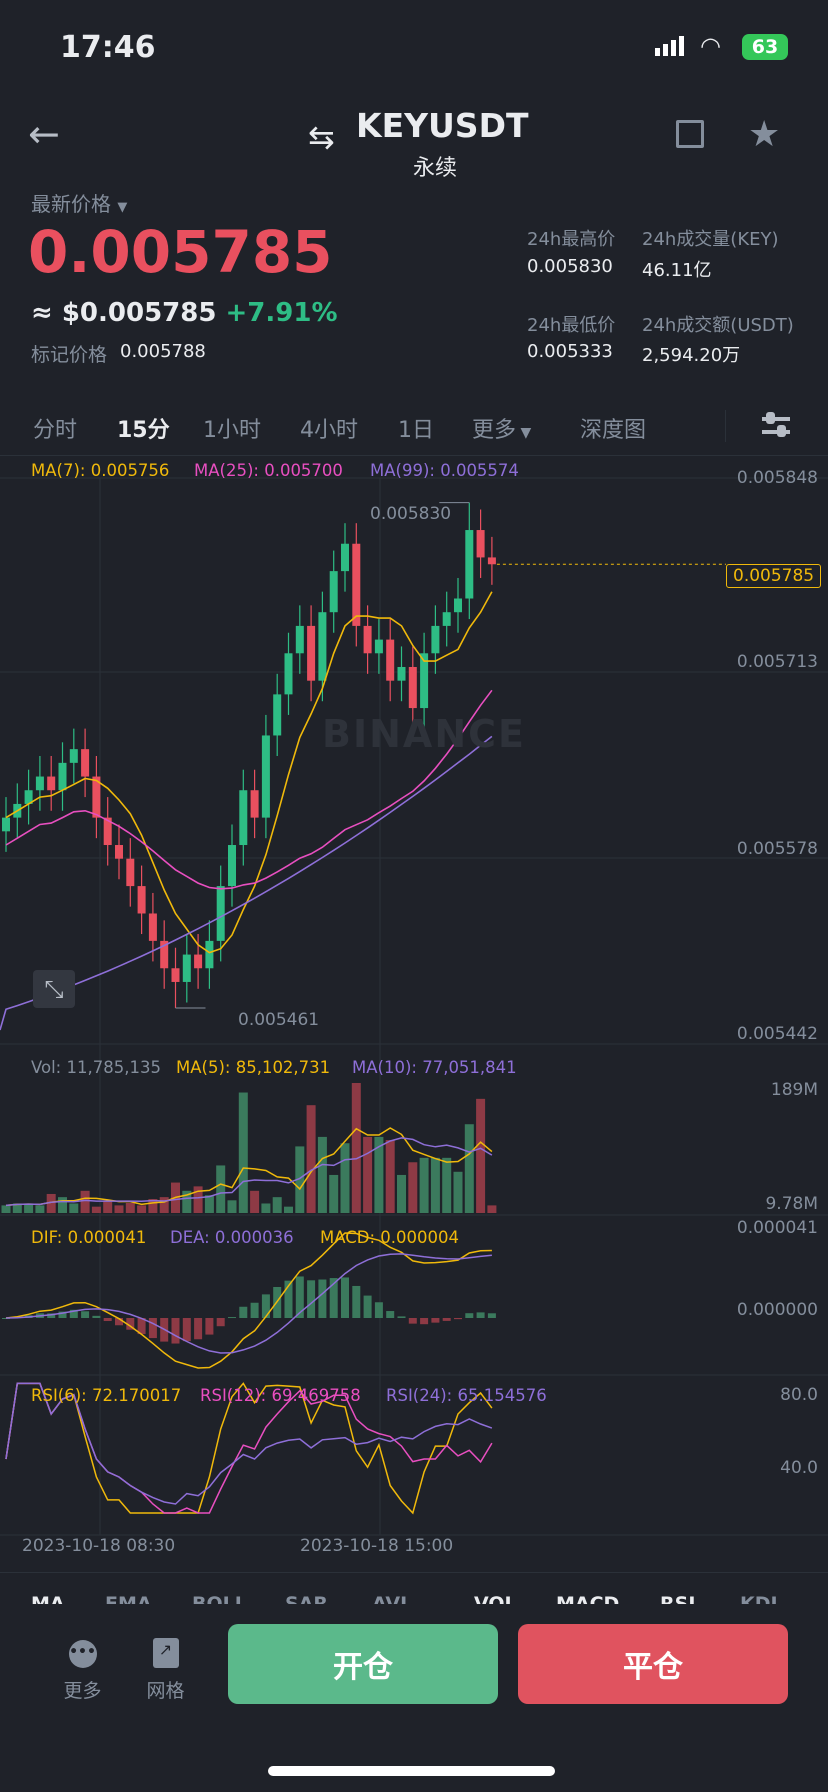 Image resolution: width=828 pixels, height=1792 pixels. What do you see at coordinates (165, 1691) in the screenshot?
I see `grid-label: 网格` at bounding box center [165, 1691].